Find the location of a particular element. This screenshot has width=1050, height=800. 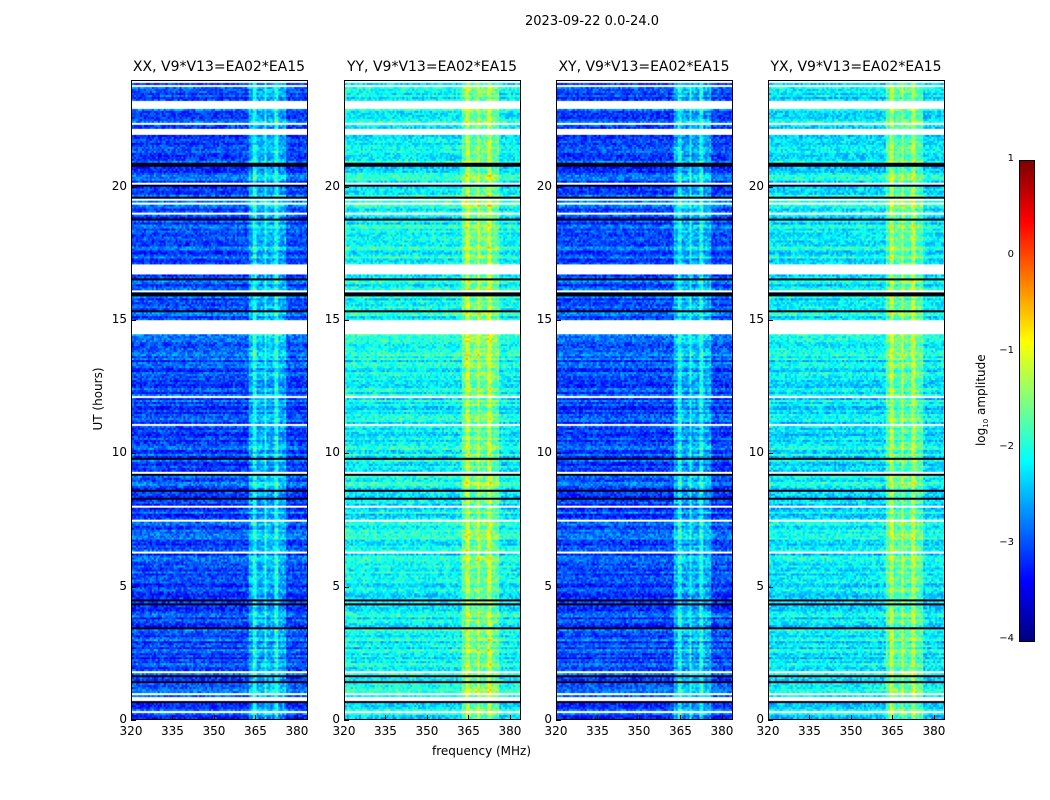

colorbar-tick-label: −4 is located at coordinates (1006, 638).